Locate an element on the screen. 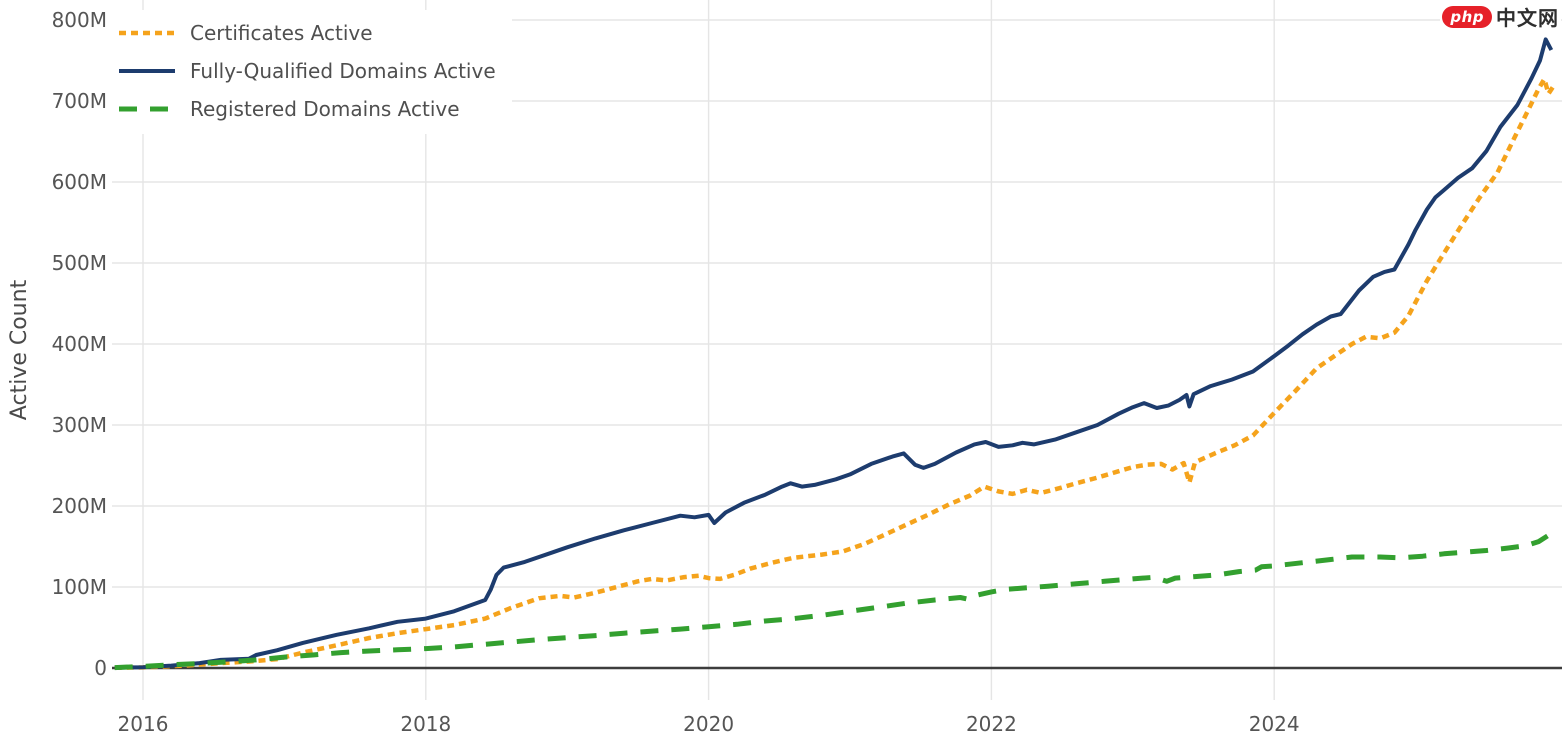 Image resolution: width=1565 pixels, height=748 pixels. y-axis-title: Active Count is located at coordinates (19, 349).